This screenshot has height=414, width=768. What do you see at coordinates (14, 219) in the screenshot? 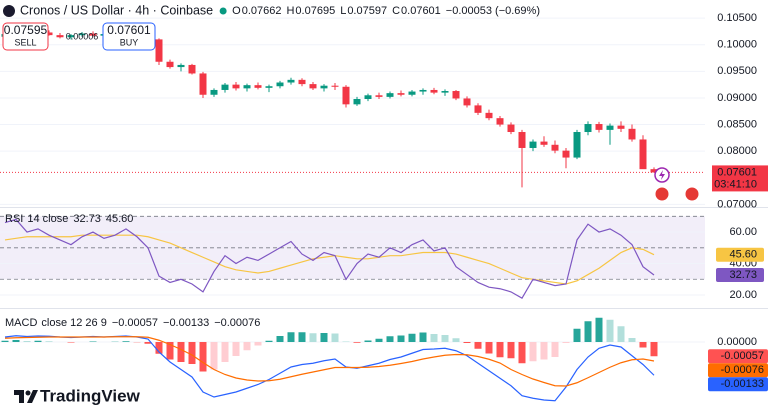
I see `indicator-name: RSI` at bounding box center [14, 219].